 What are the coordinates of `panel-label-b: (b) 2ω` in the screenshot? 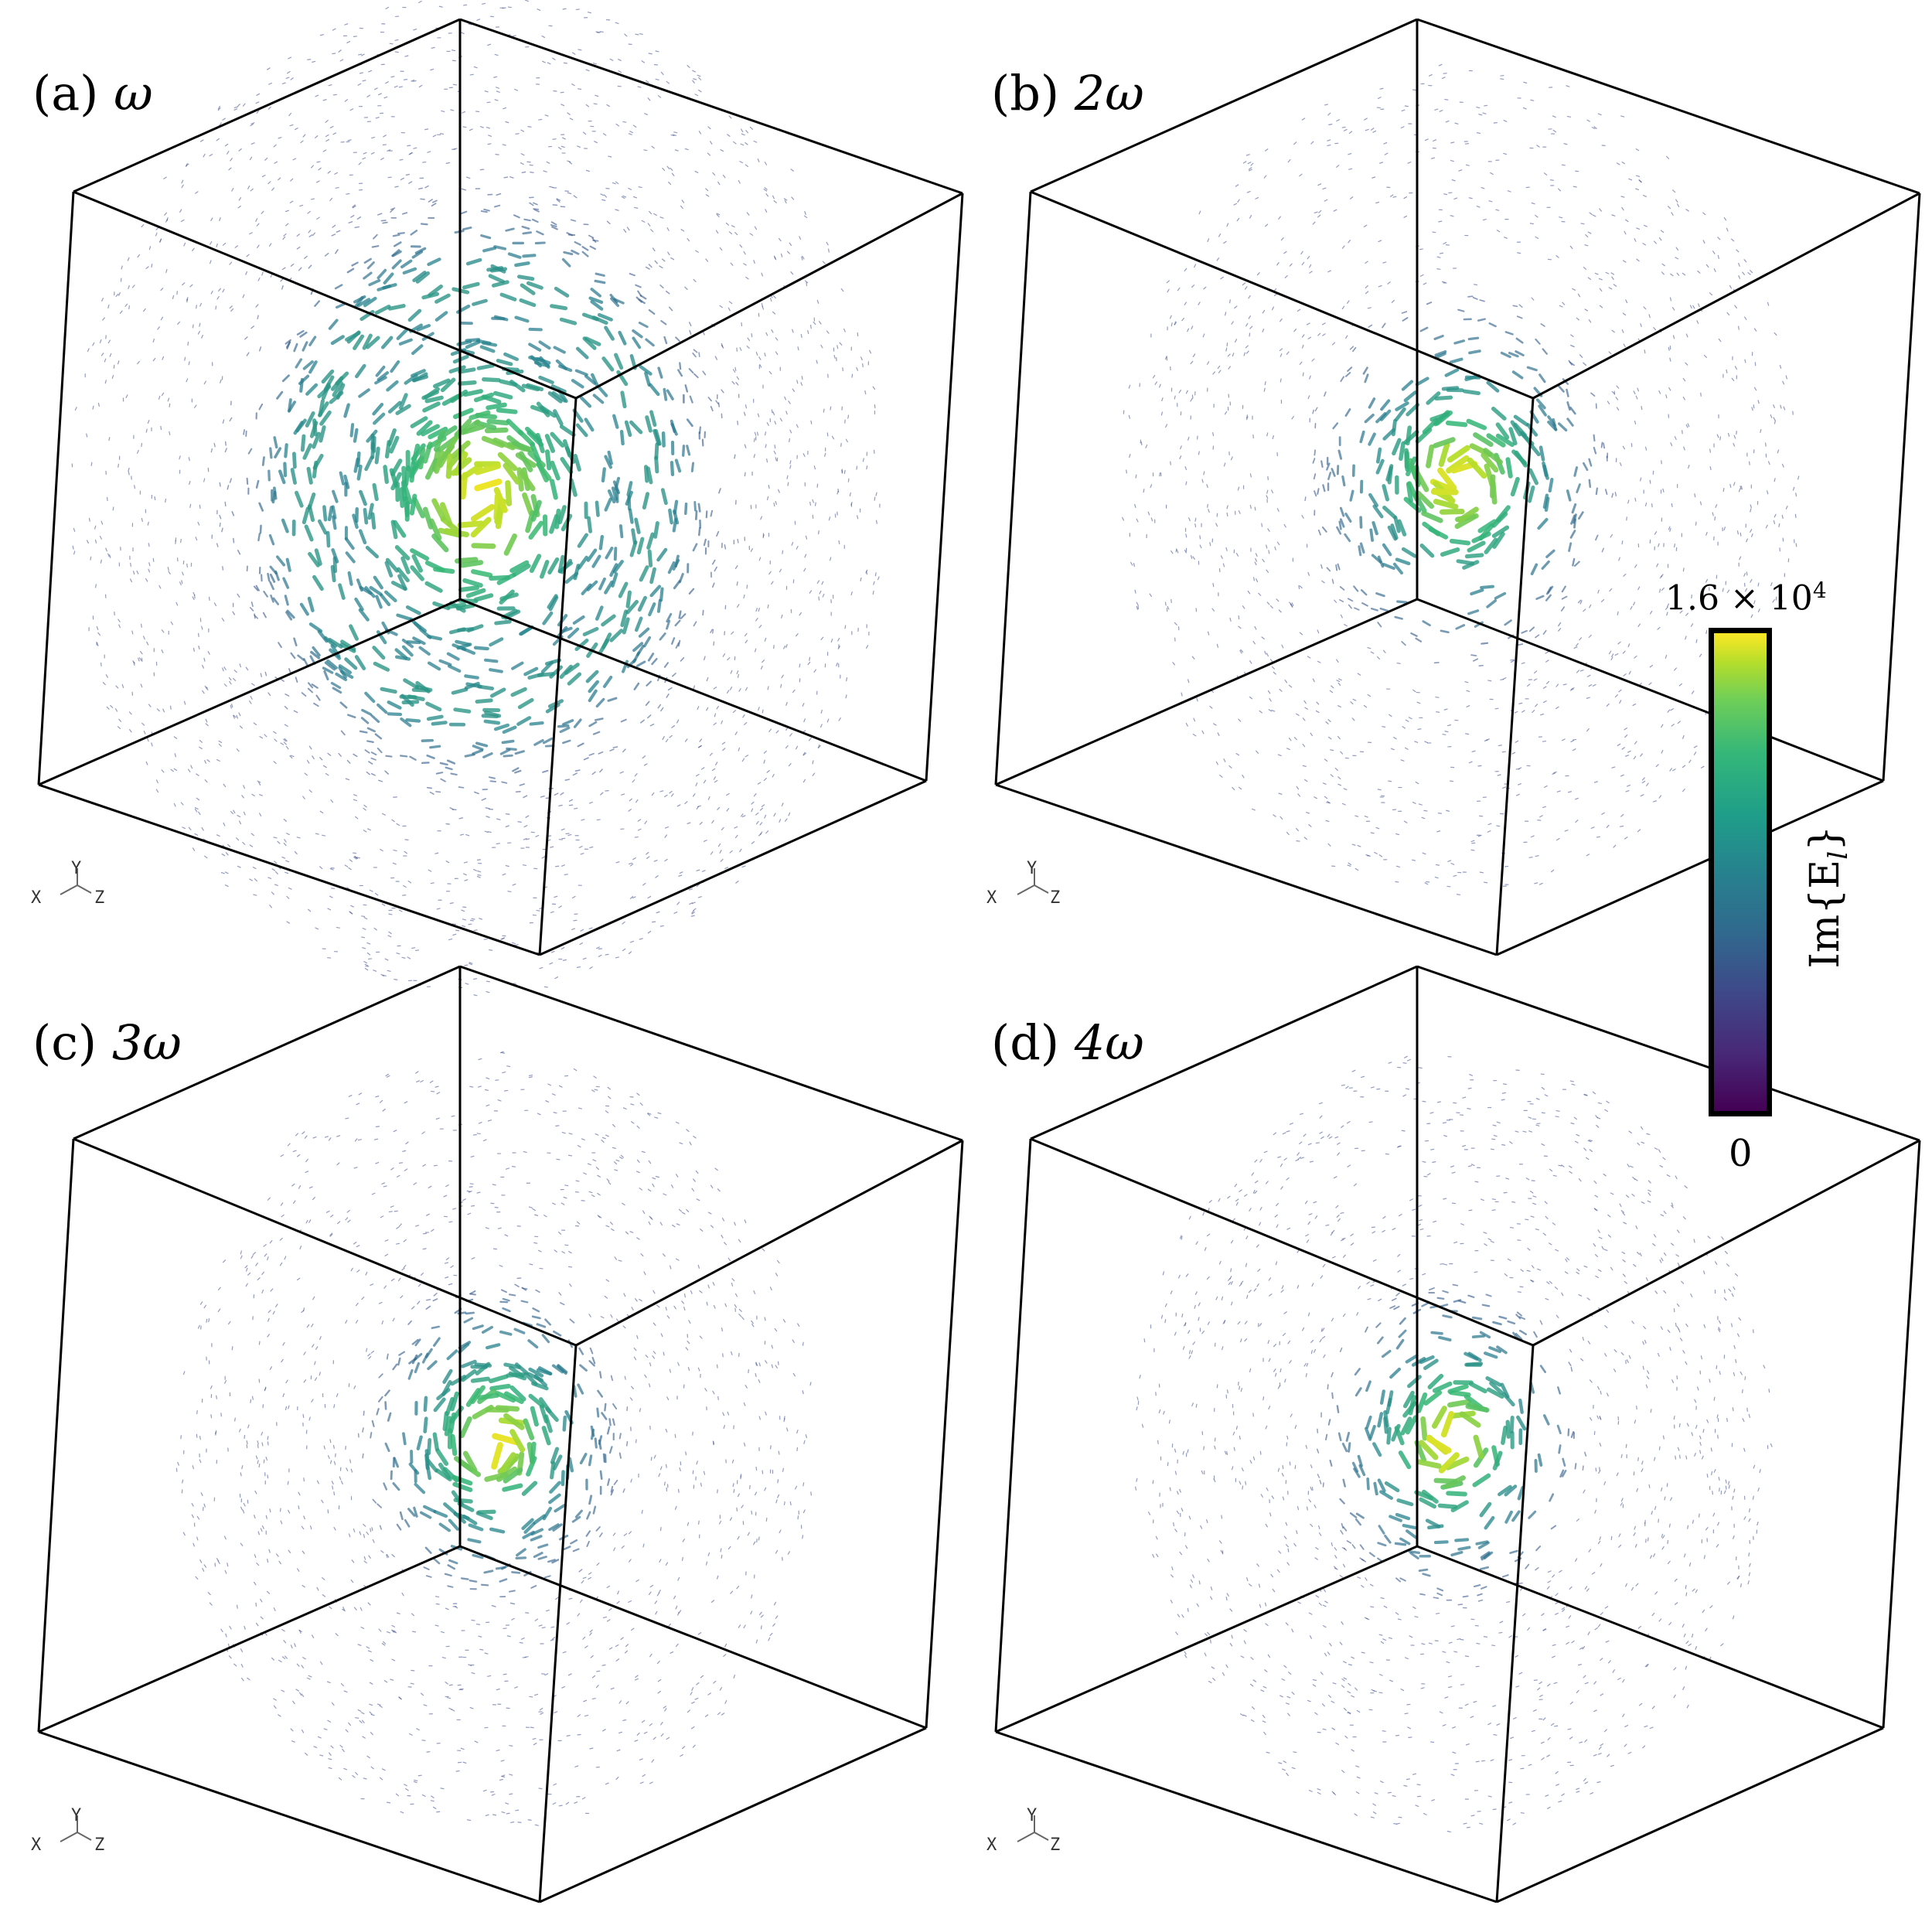 It's located at (1067, 93).